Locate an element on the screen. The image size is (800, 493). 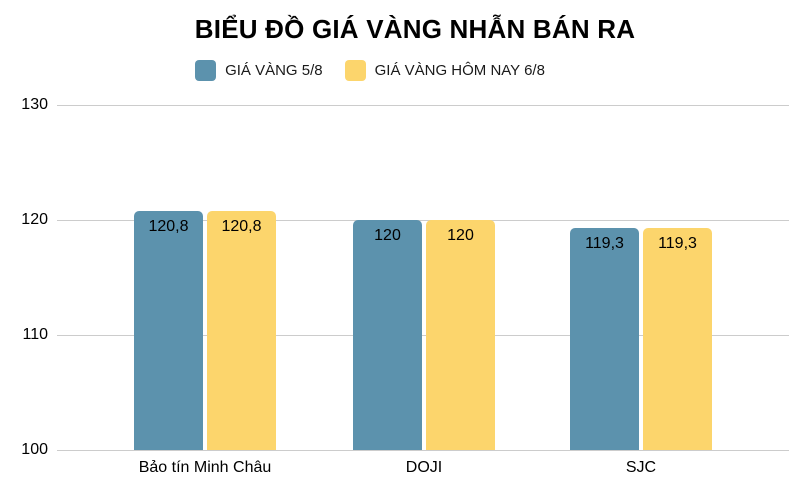
legend-label-series-2: GIÁ VÀNG HÔM NAY 6/8 is located at coordinates (459, 70).